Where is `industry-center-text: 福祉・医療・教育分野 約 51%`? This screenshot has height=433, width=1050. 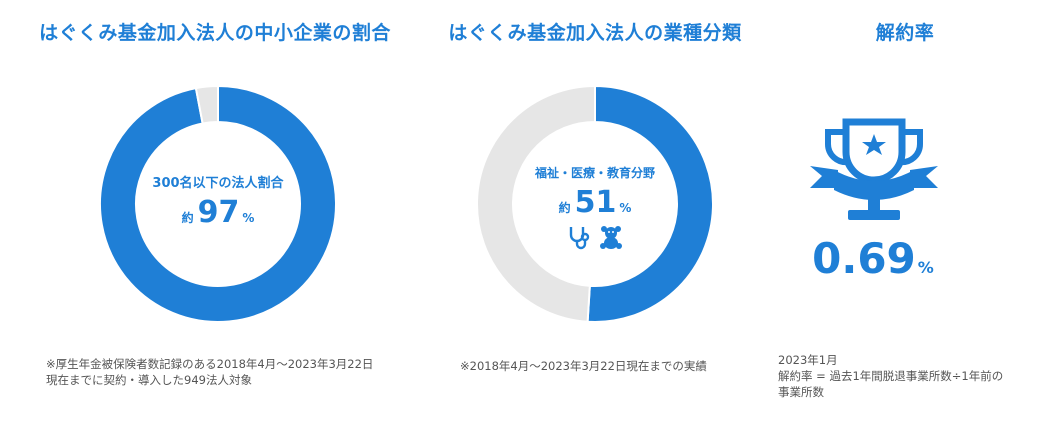 industry-center-text: 福祉・医療・教育分野 約 51% is located at coordinates (595, 209).